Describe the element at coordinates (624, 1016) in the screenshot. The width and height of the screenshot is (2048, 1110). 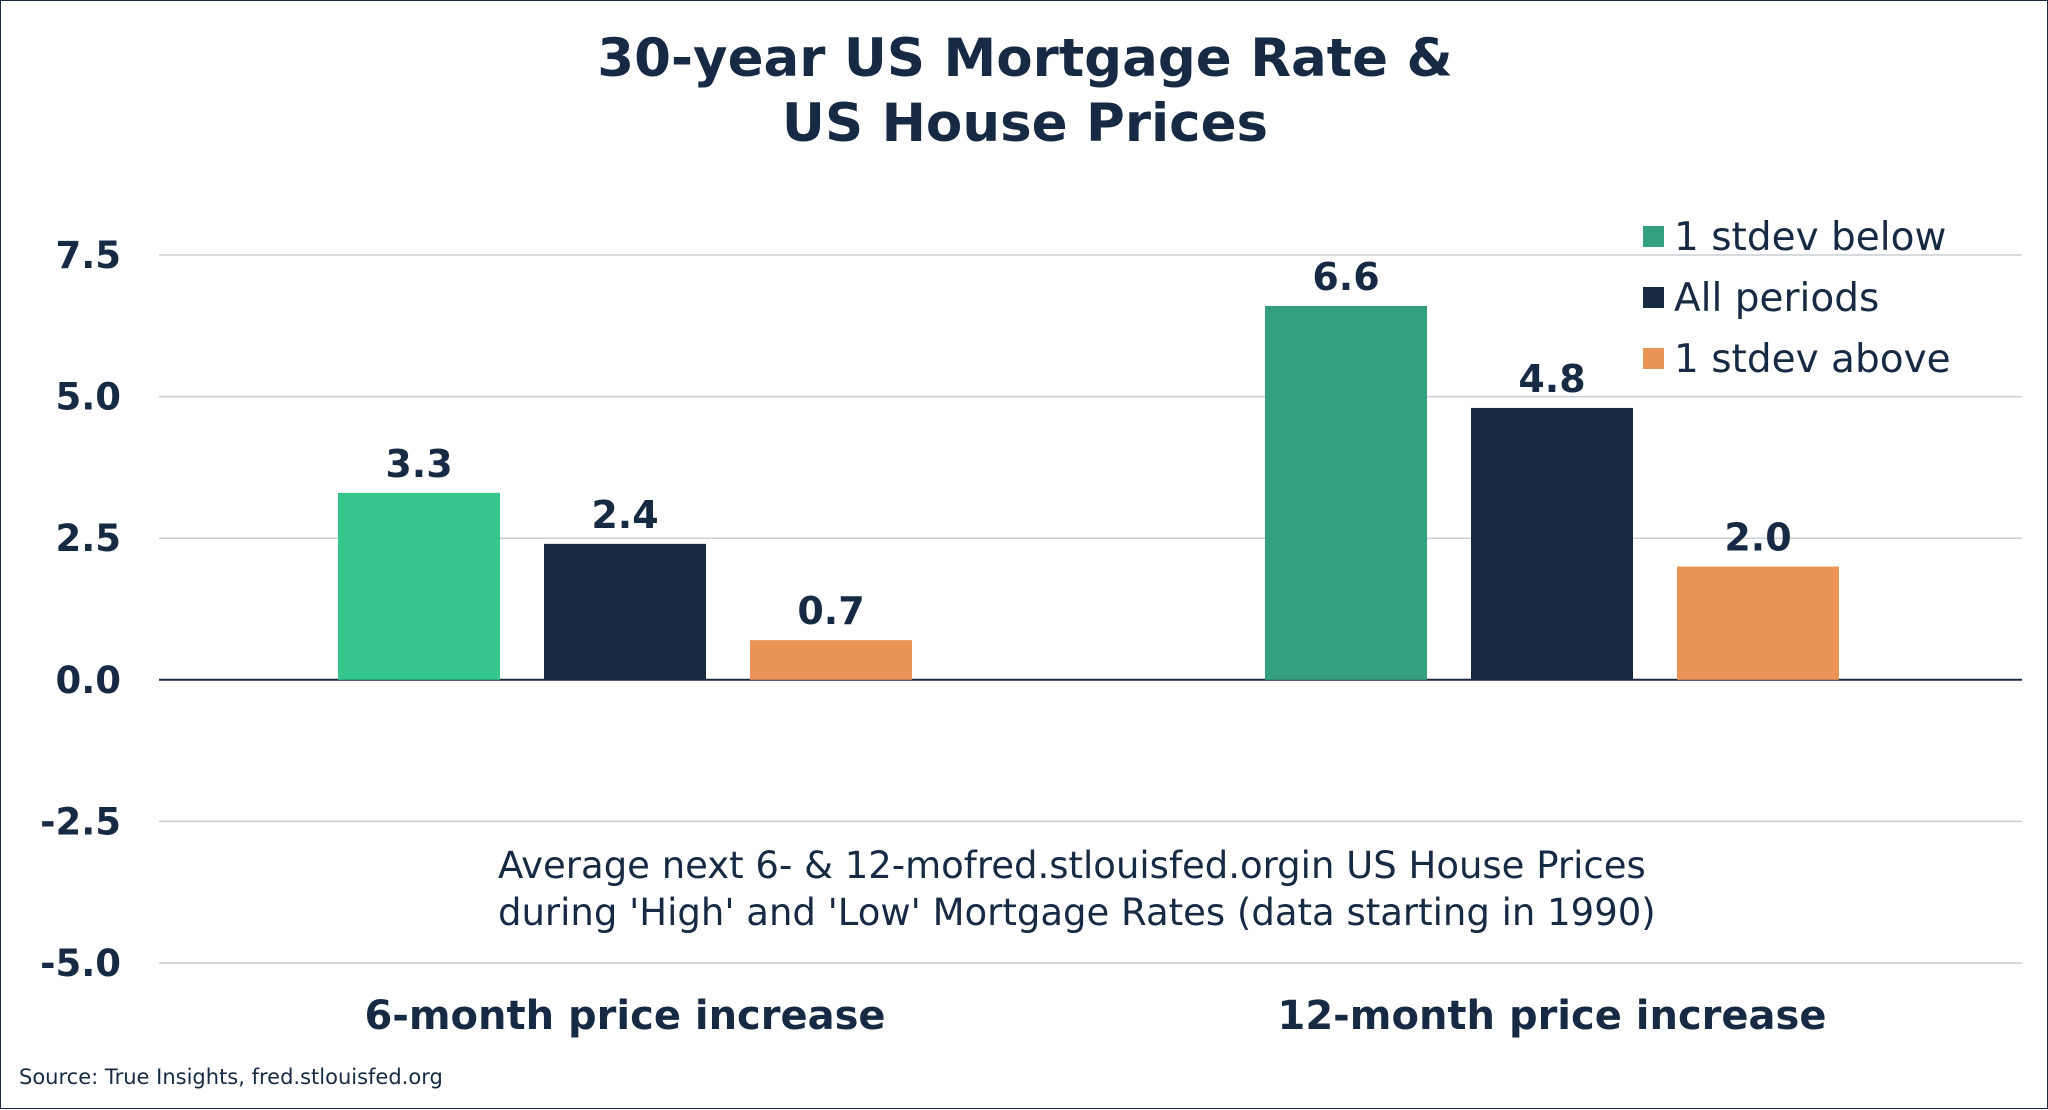
I see `x-category-label: 6-month price increase` at that location.